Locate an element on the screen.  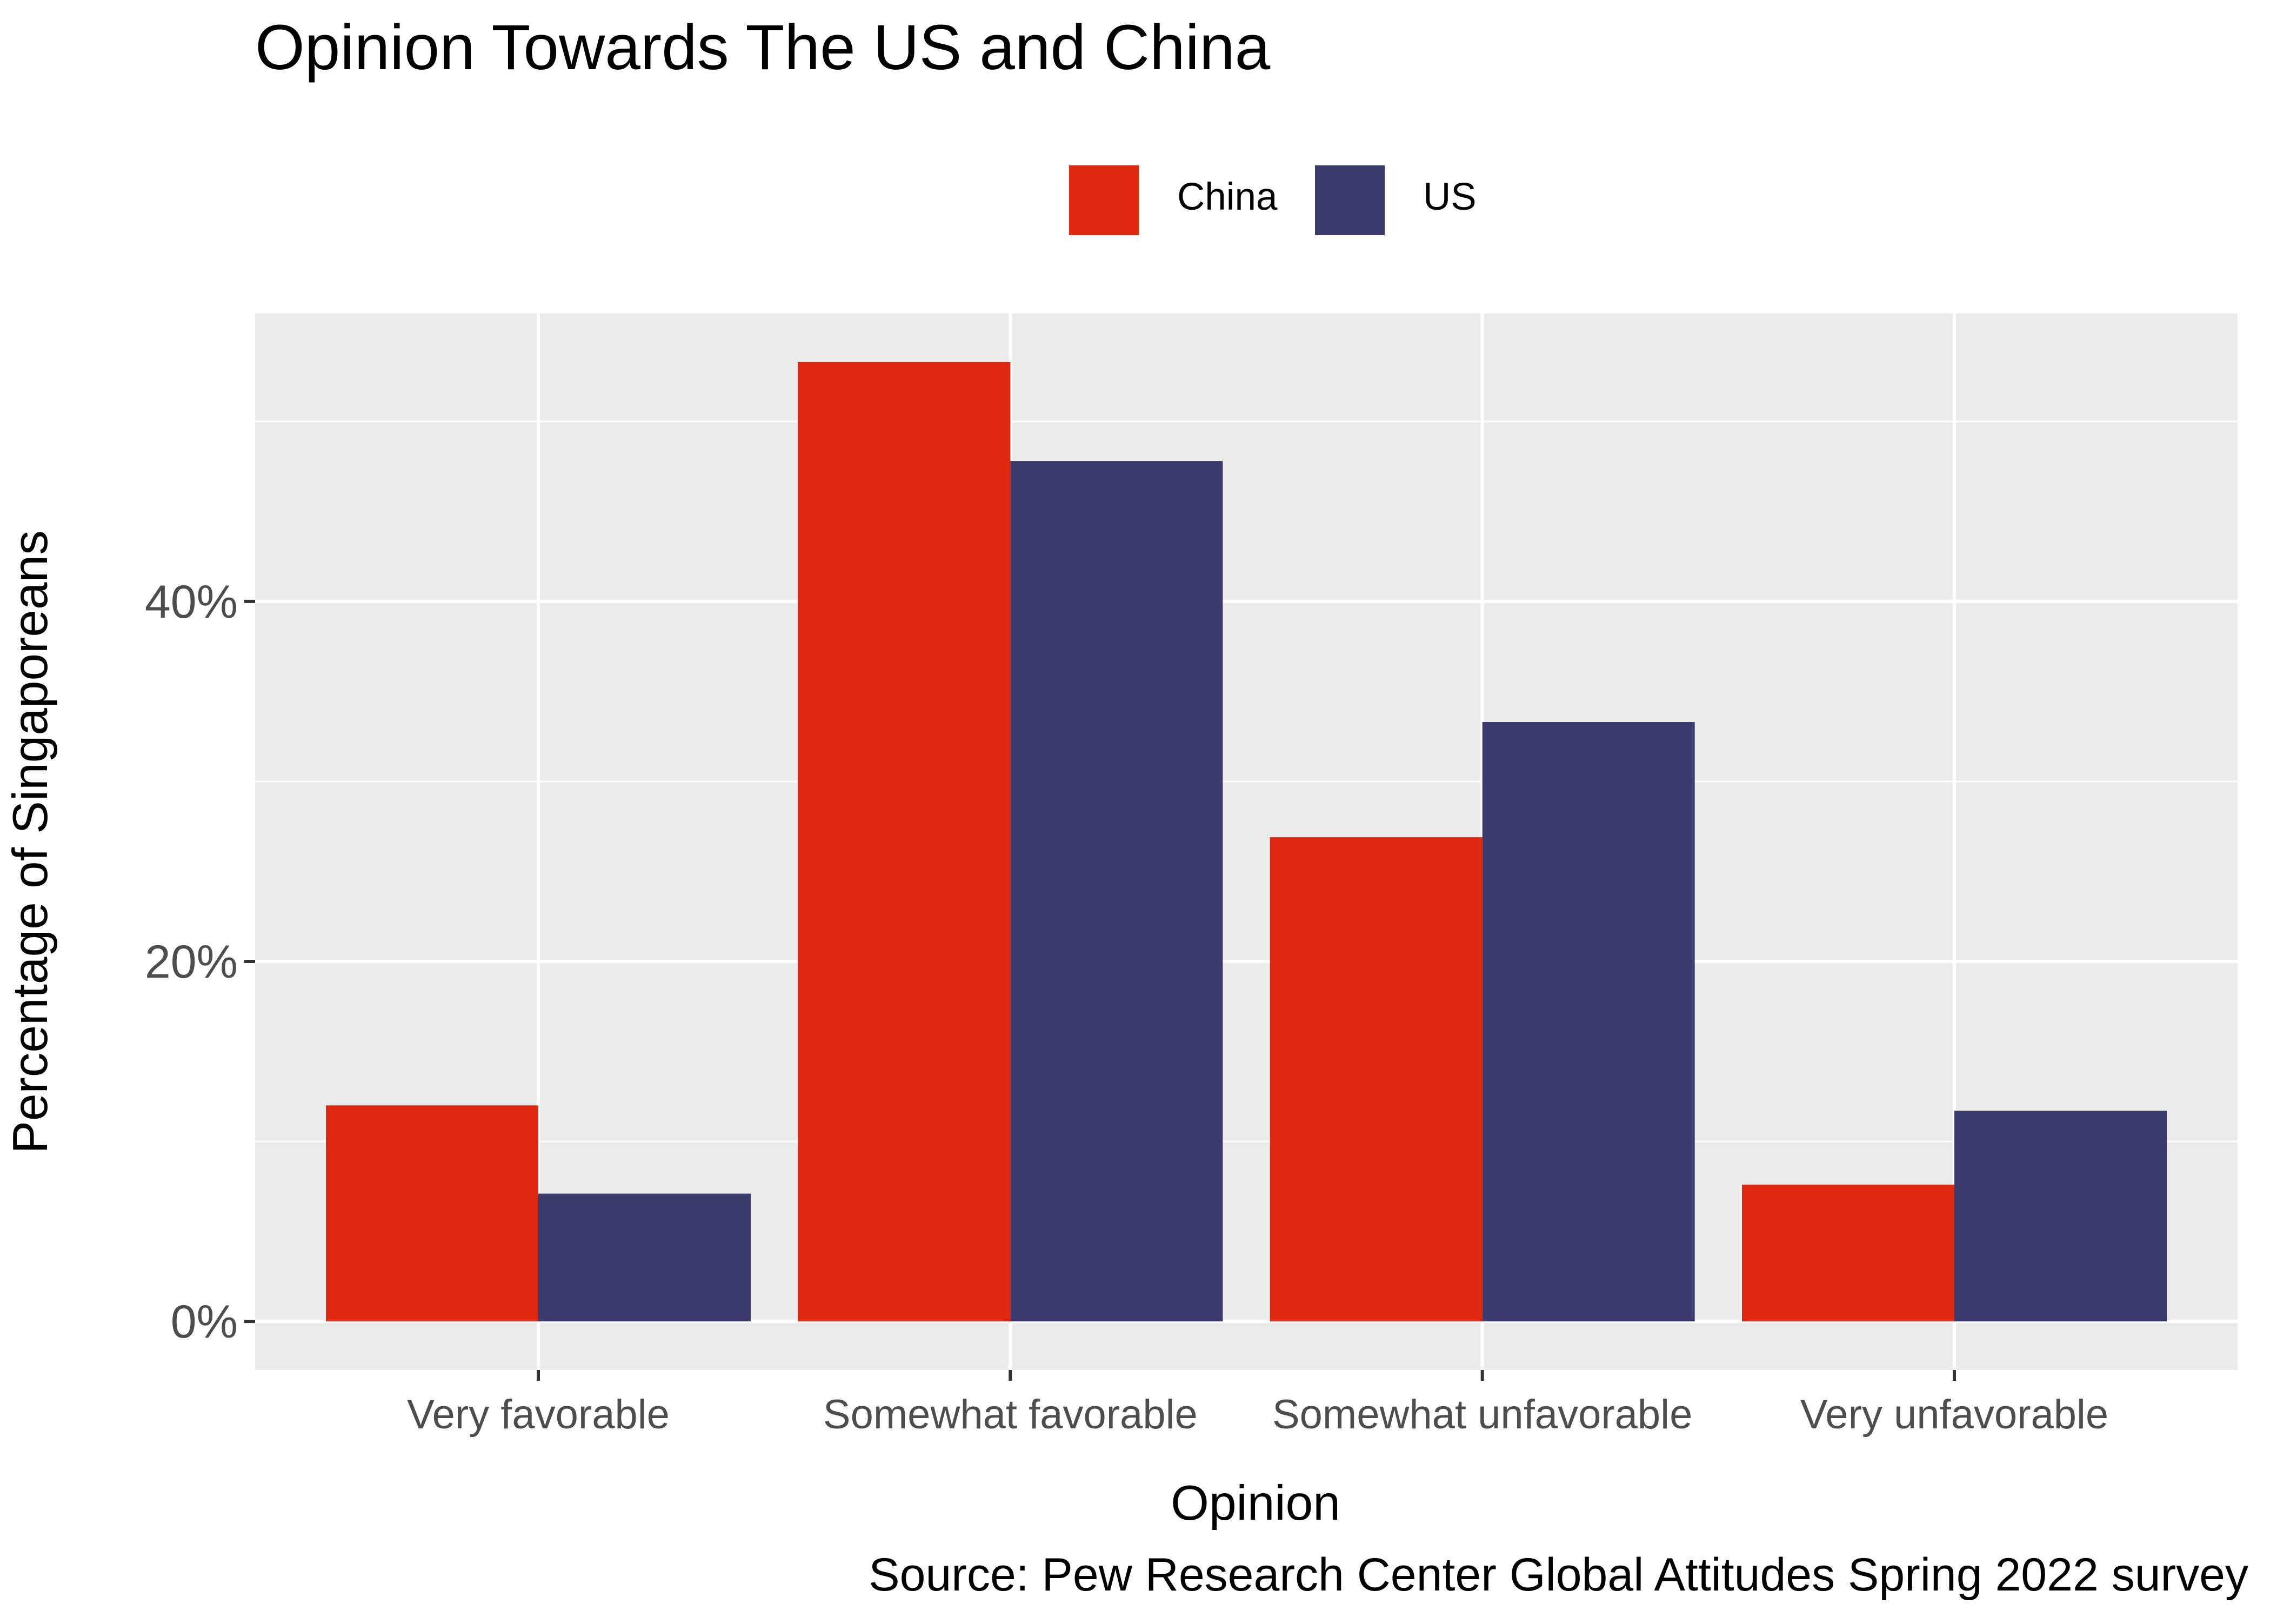
legend-swatch-us is located at coordinates (1350, 200).